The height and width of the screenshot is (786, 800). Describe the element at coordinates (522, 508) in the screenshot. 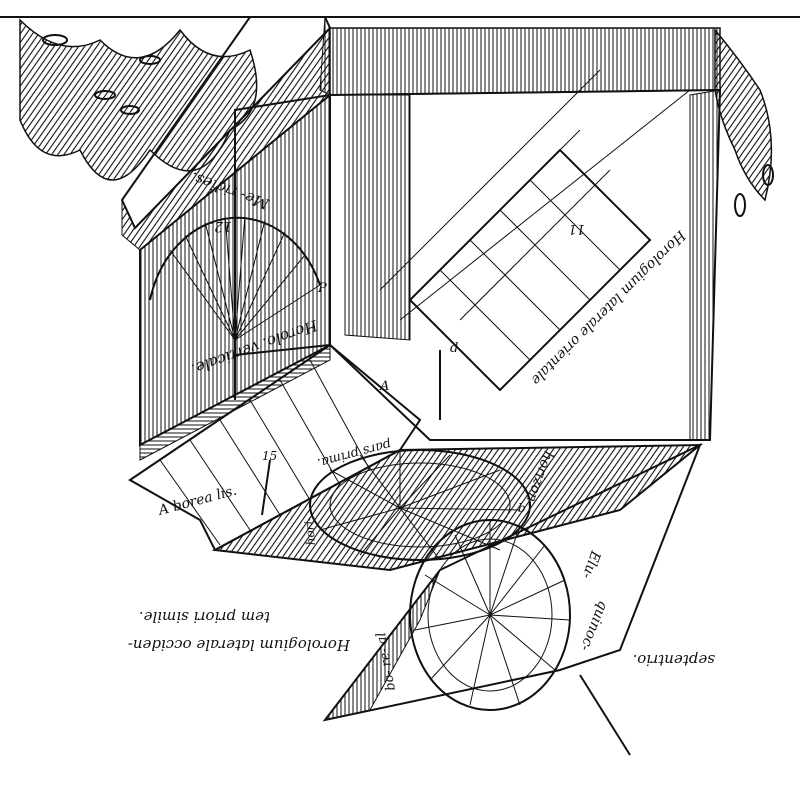

I see `letter-b: b` at that location.